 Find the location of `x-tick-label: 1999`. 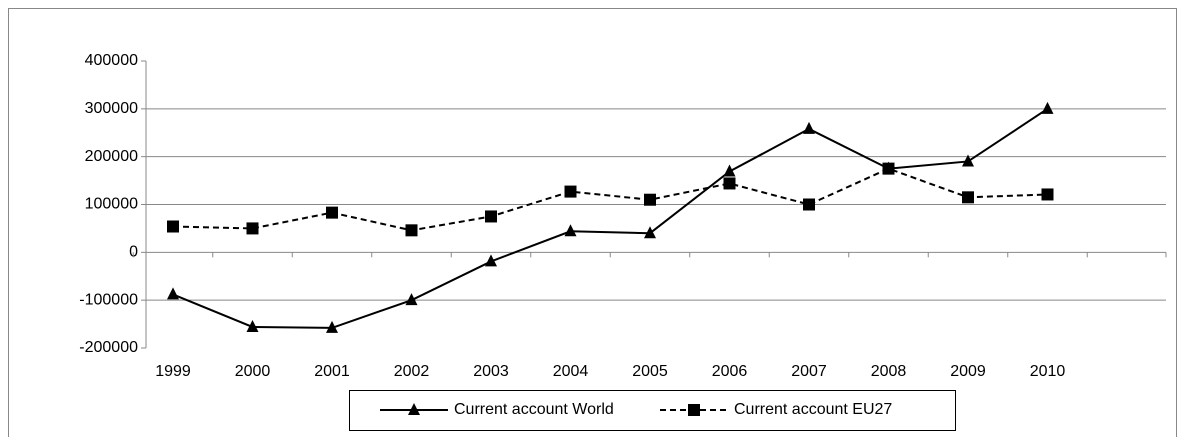

x-tick-label: 1999 is located at coordinates (173, 371).